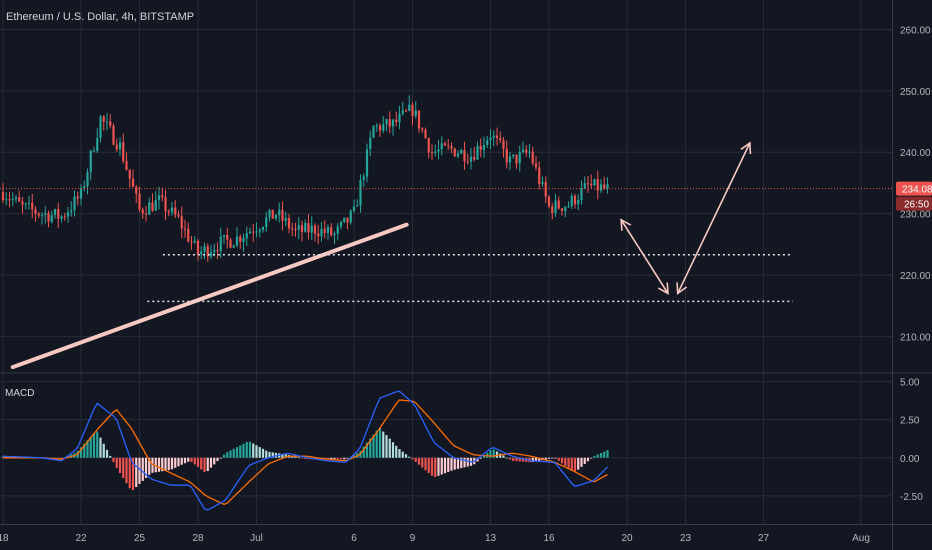 The width and height of the screenshot is (932, 550). What do you see at coordinates (914, 188) in the screenshot?
I see `last-price-tag` at bounding box center [914, 188].